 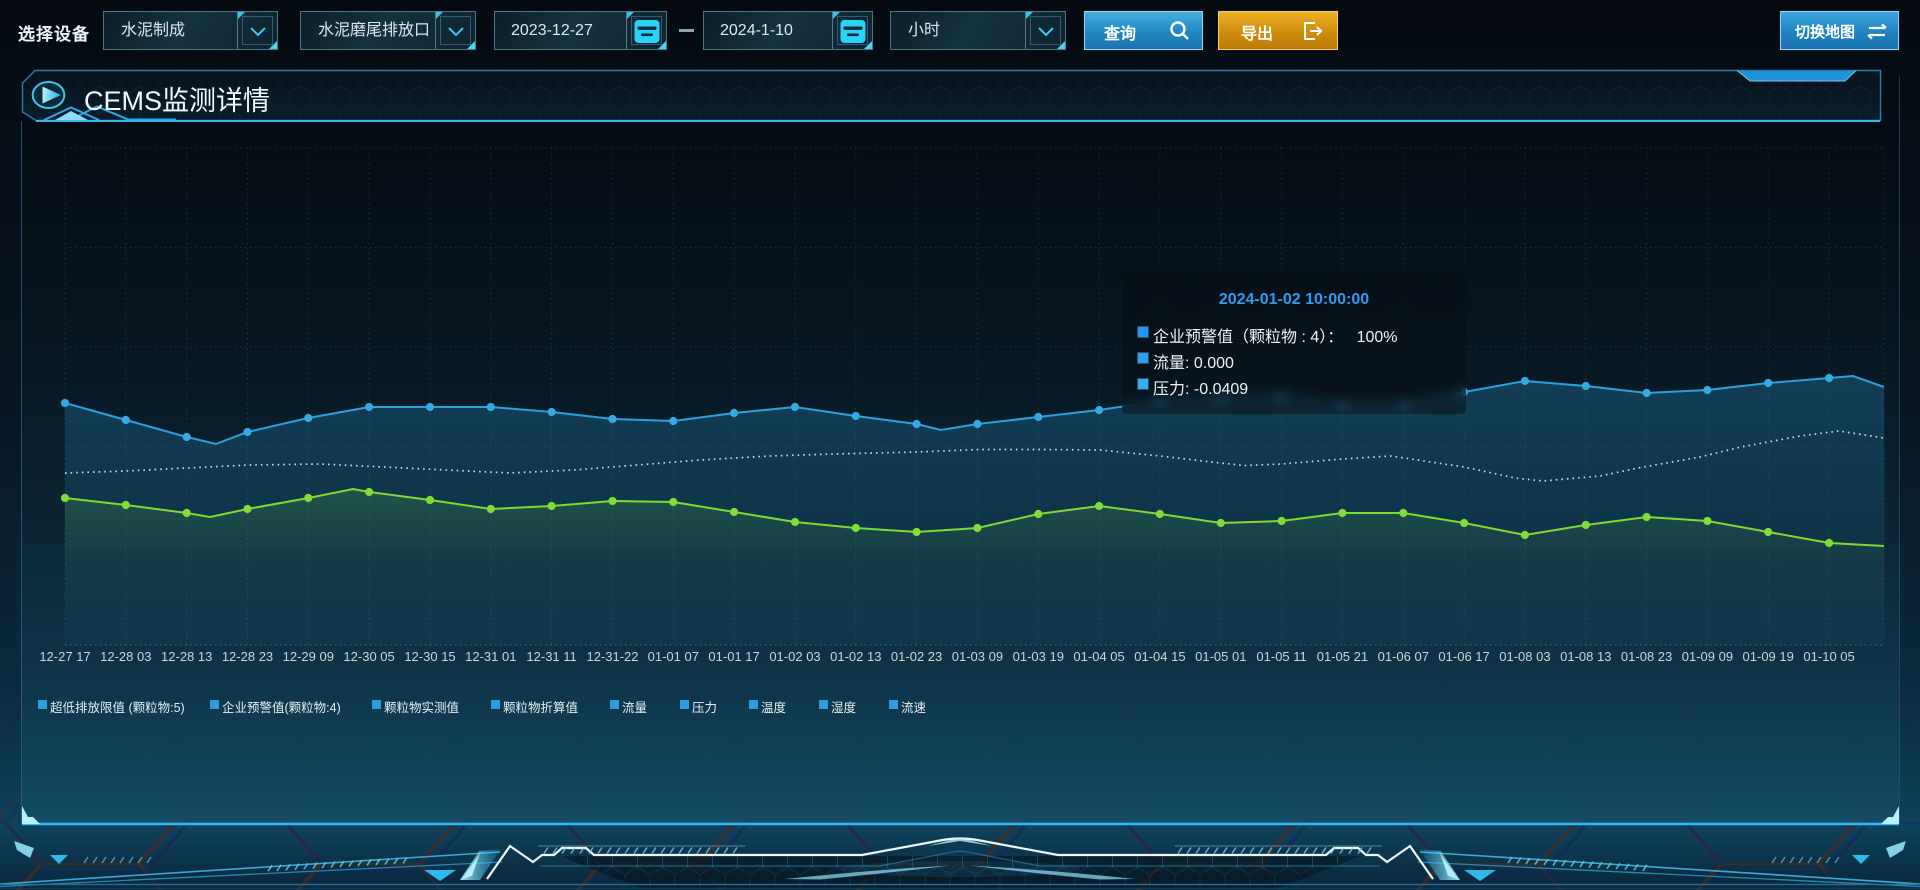 What do you see at coordinates (733, 656) in the screenshot?
I see `svg-text: 01-01 17` at bounding box center [733, 656].